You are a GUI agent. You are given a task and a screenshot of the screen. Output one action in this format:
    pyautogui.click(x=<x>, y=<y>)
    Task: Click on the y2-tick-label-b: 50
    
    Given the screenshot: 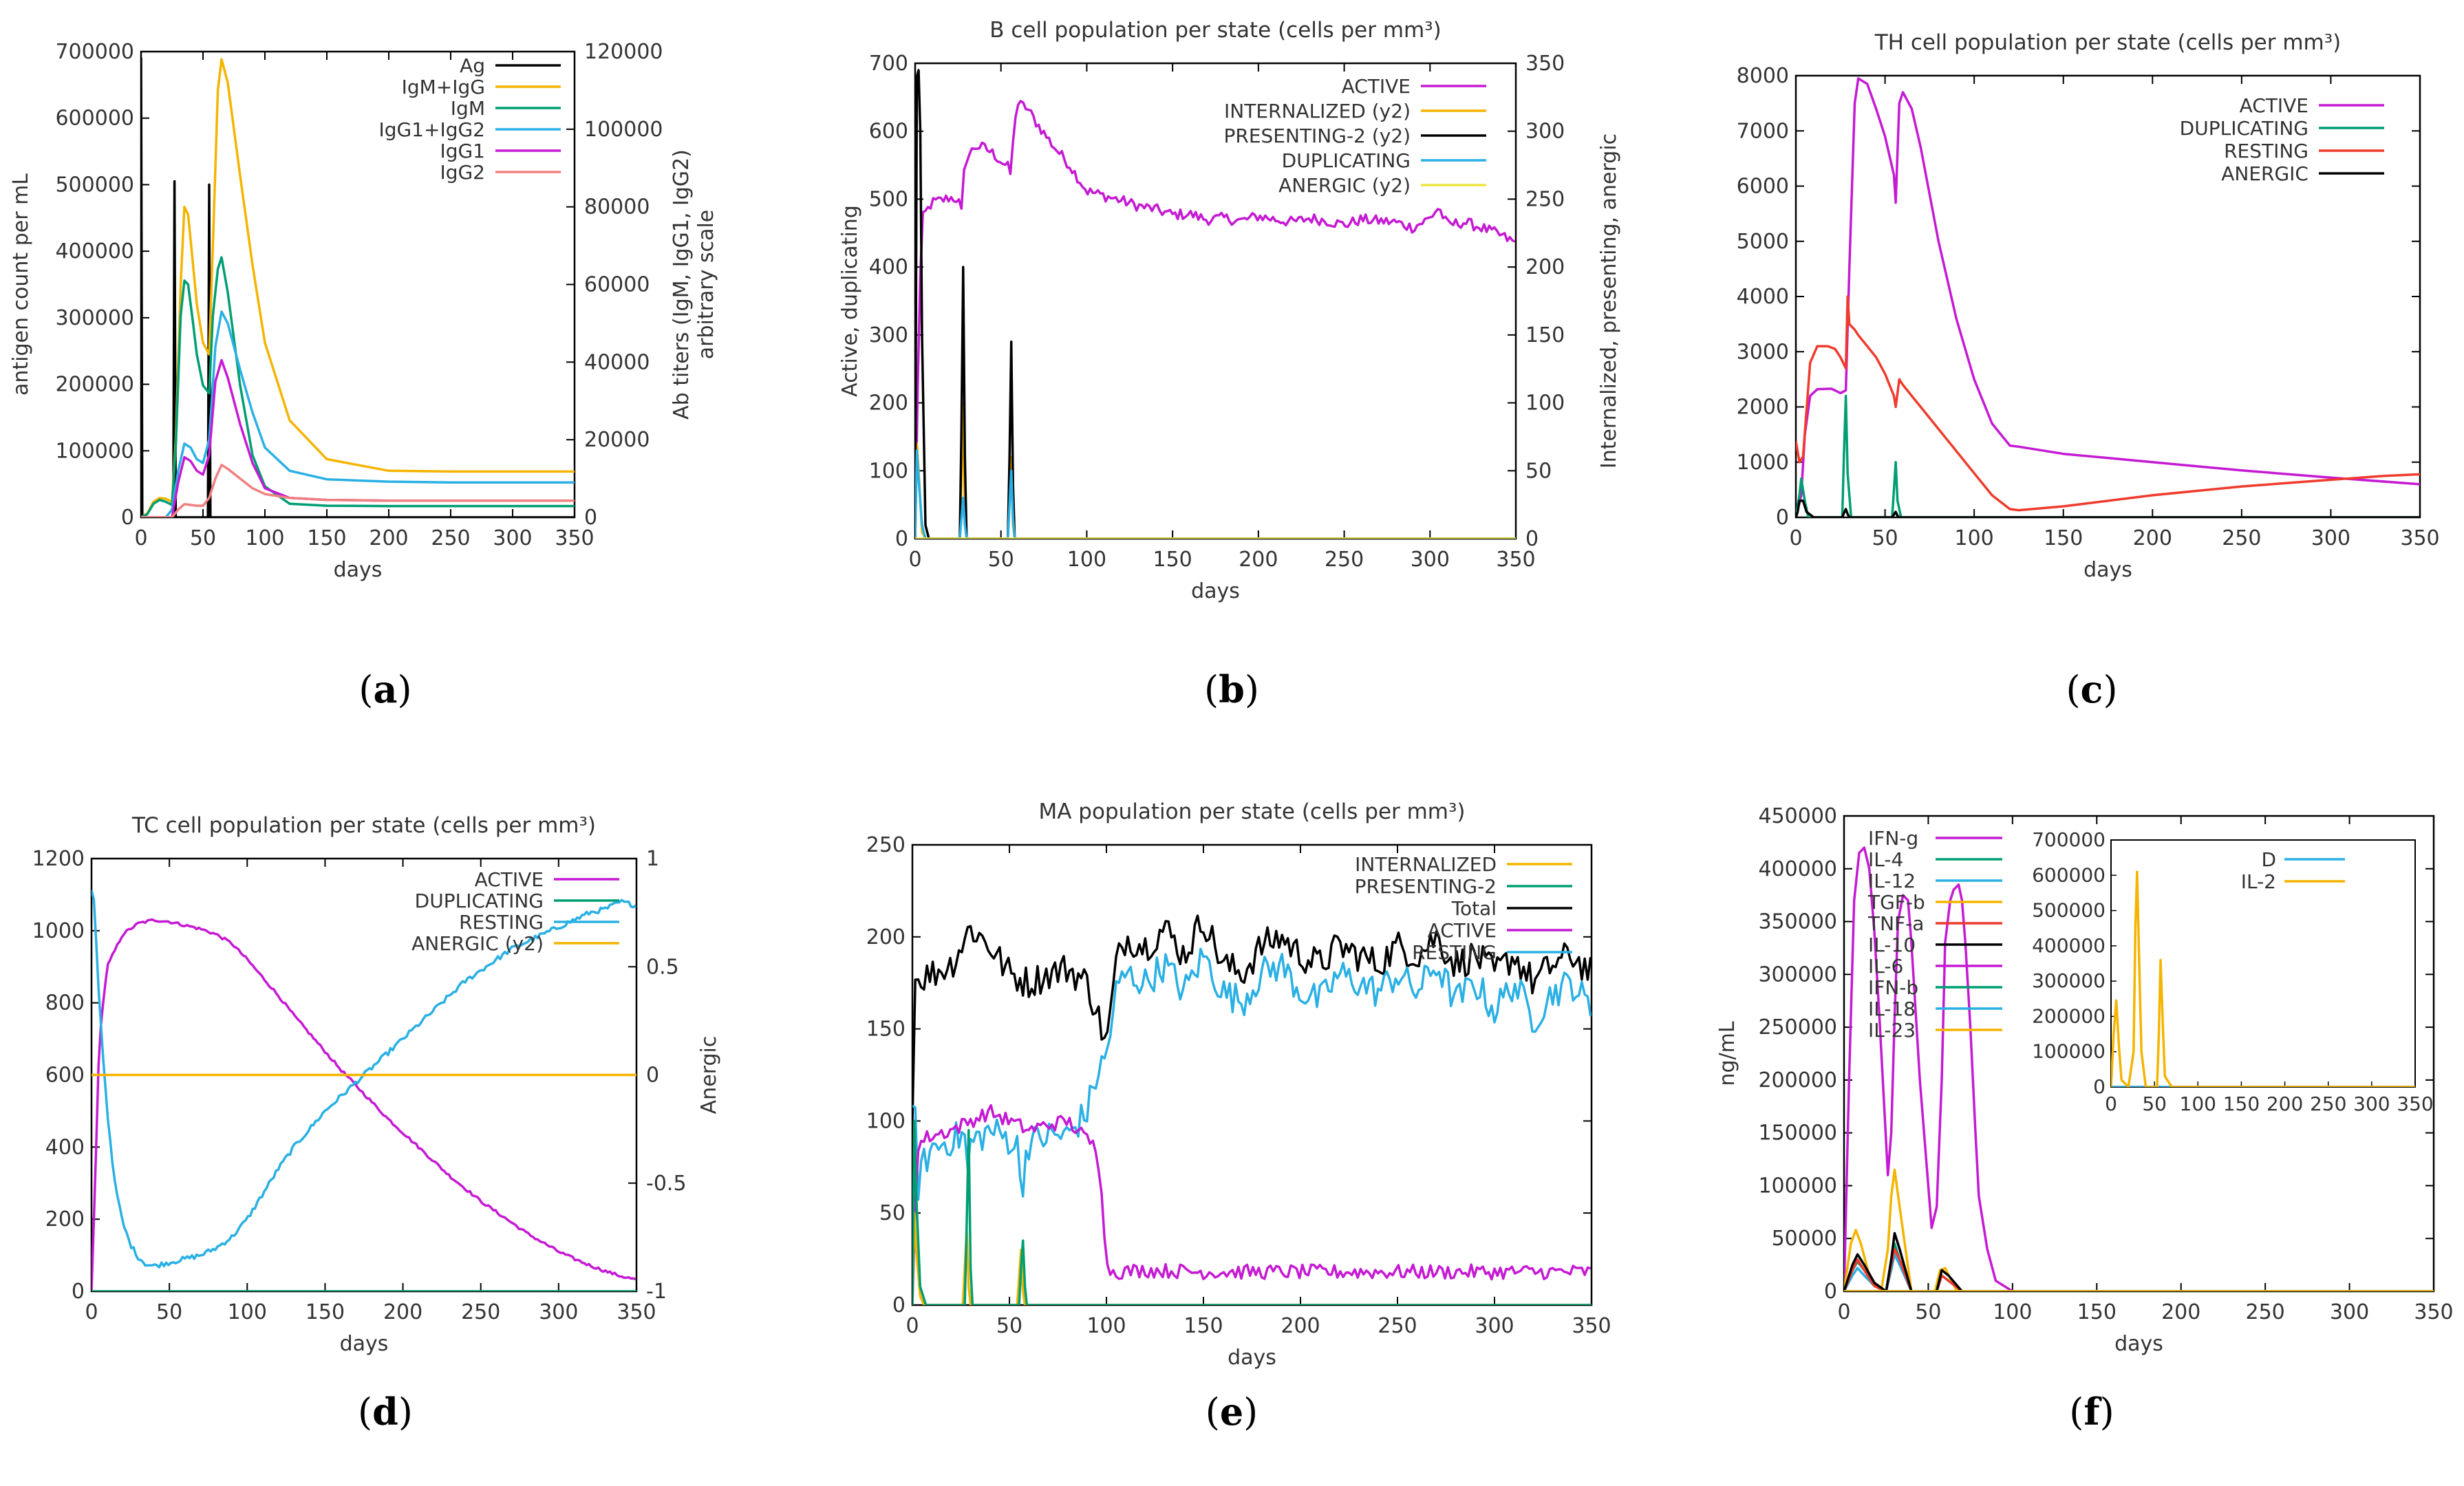 What is the action you would take?
    pyautogui.click(x=1538, y=471)
    